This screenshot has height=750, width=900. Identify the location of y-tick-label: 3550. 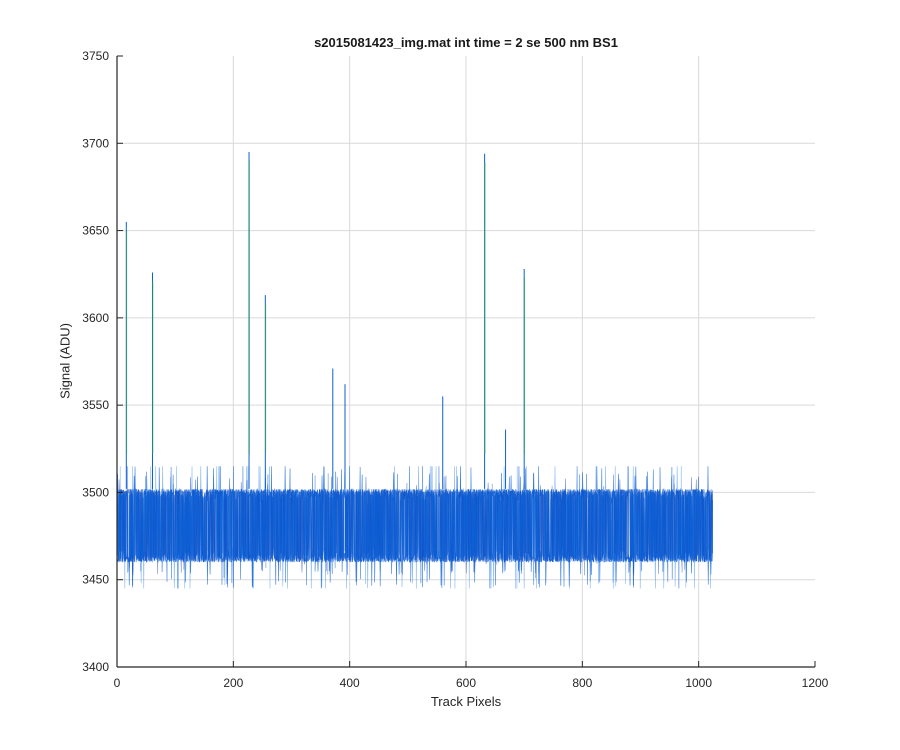
(95, 405).